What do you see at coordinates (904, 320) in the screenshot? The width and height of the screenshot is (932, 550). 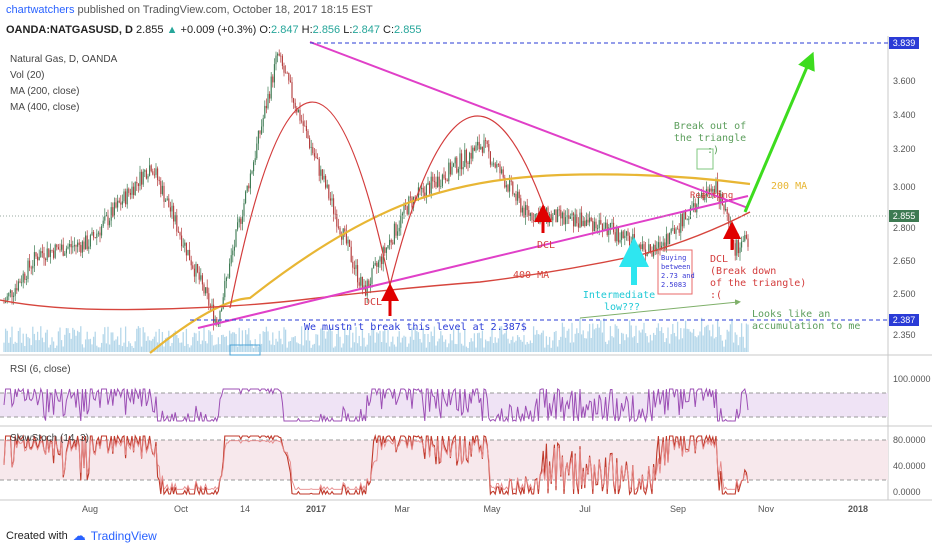 I see `support-price-badge` at bounding box center [904, 320].